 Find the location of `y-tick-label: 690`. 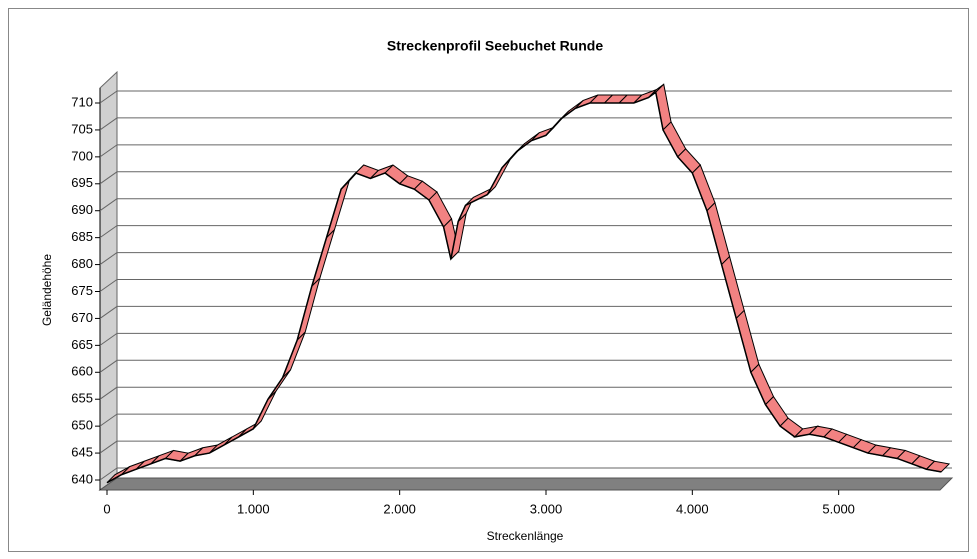

y-tick-label: 690 is located at coordinates (82, 209).